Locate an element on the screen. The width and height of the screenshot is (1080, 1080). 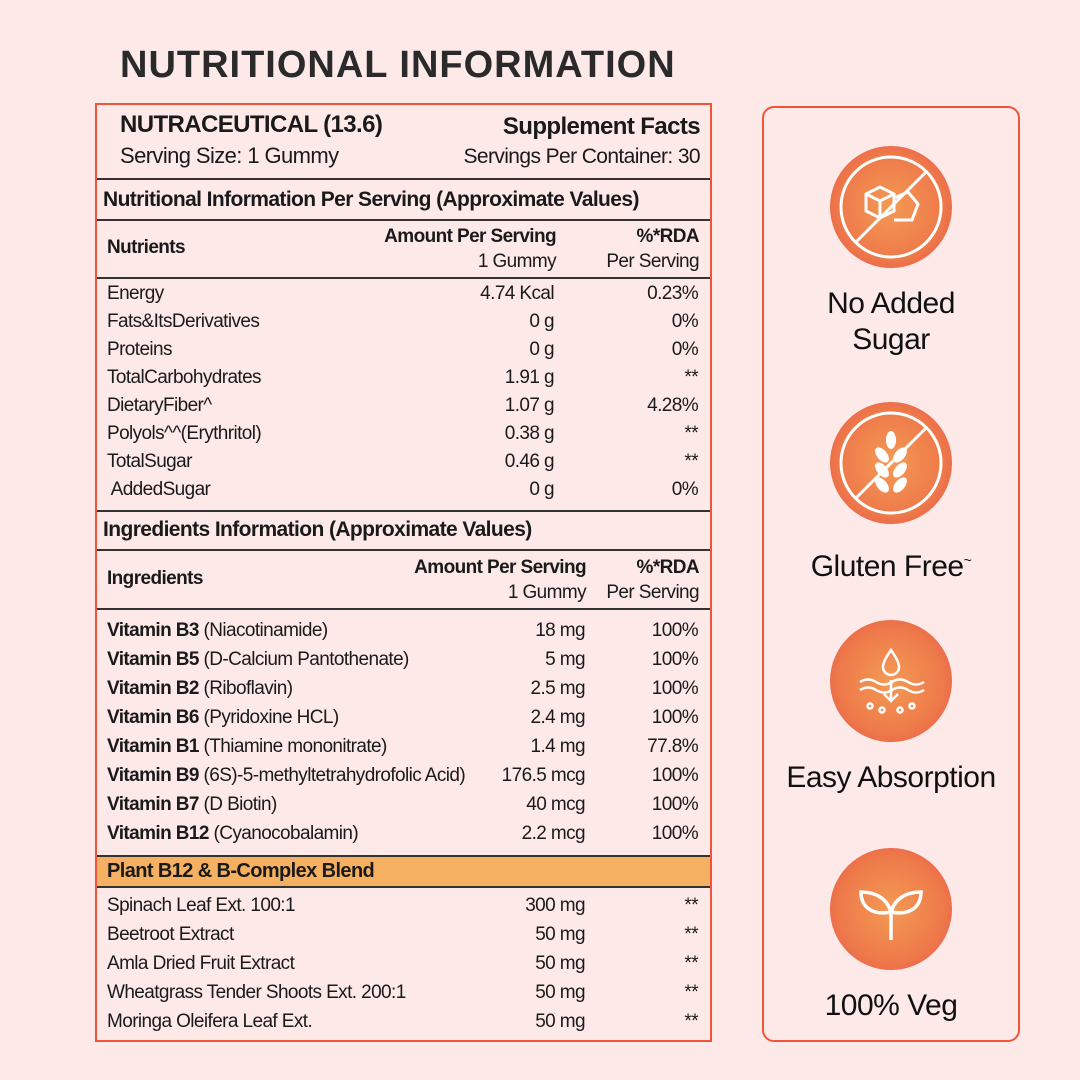
vitamin-detail: (6S)-5-methyltetrahydrofolic Acid) is located at coordinates (332, 775).